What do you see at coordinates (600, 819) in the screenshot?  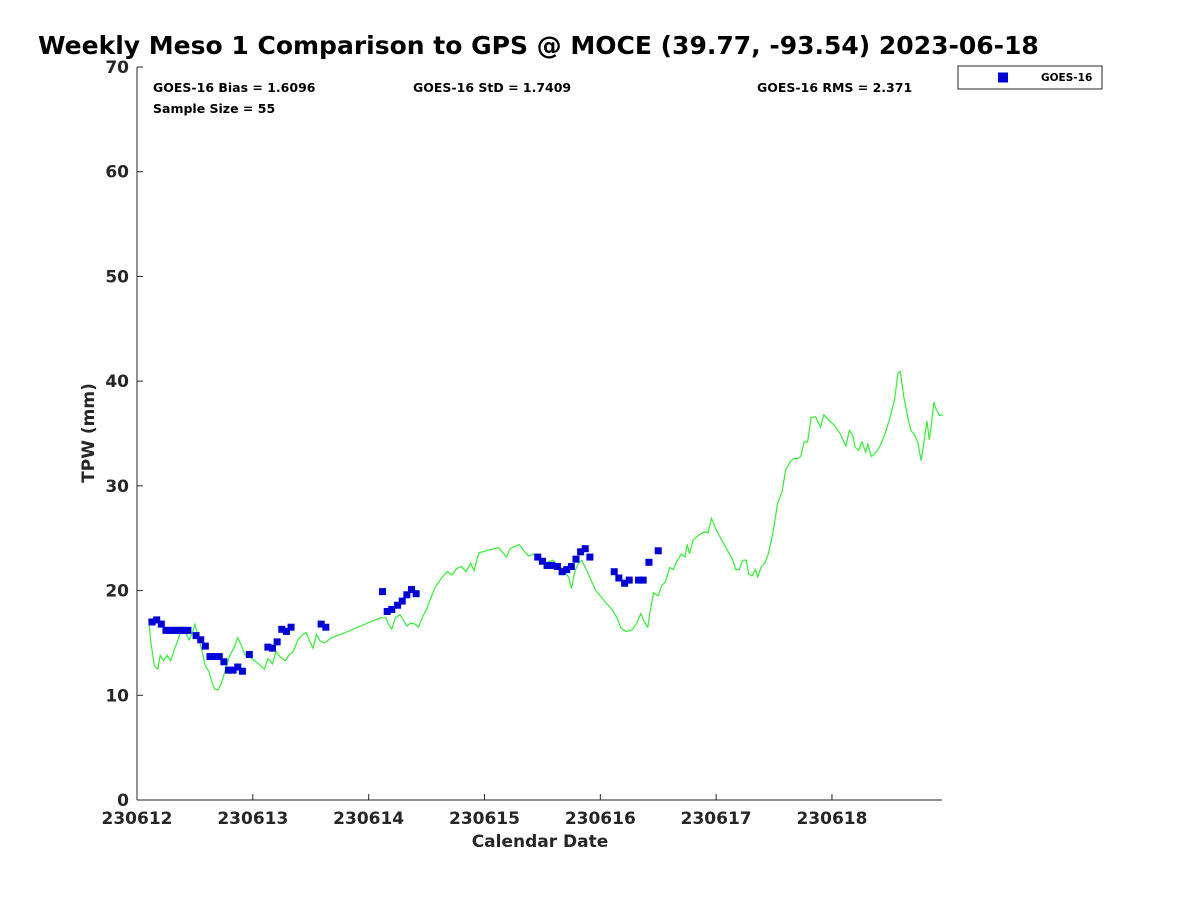 I see `x-tick-label: 230616` at bounding box center [600, 819].